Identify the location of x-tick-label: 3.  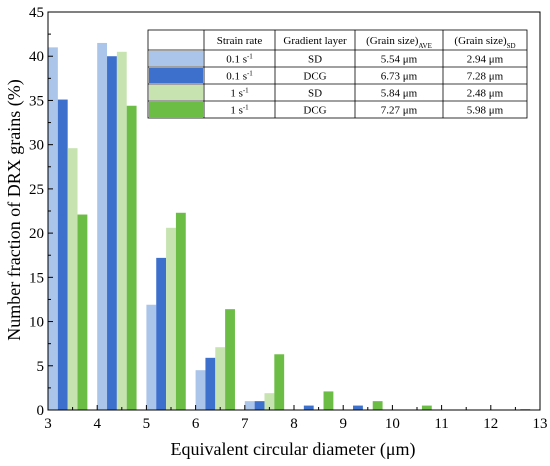
(48, 424).